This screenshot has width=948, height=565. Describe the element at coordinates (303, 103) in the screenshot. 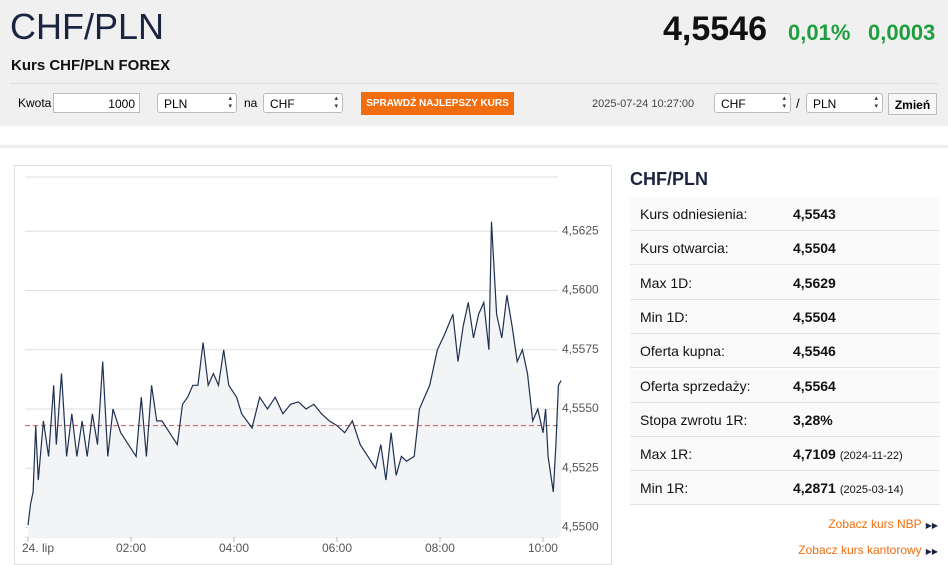

I see `to-select: CHF` at that location.